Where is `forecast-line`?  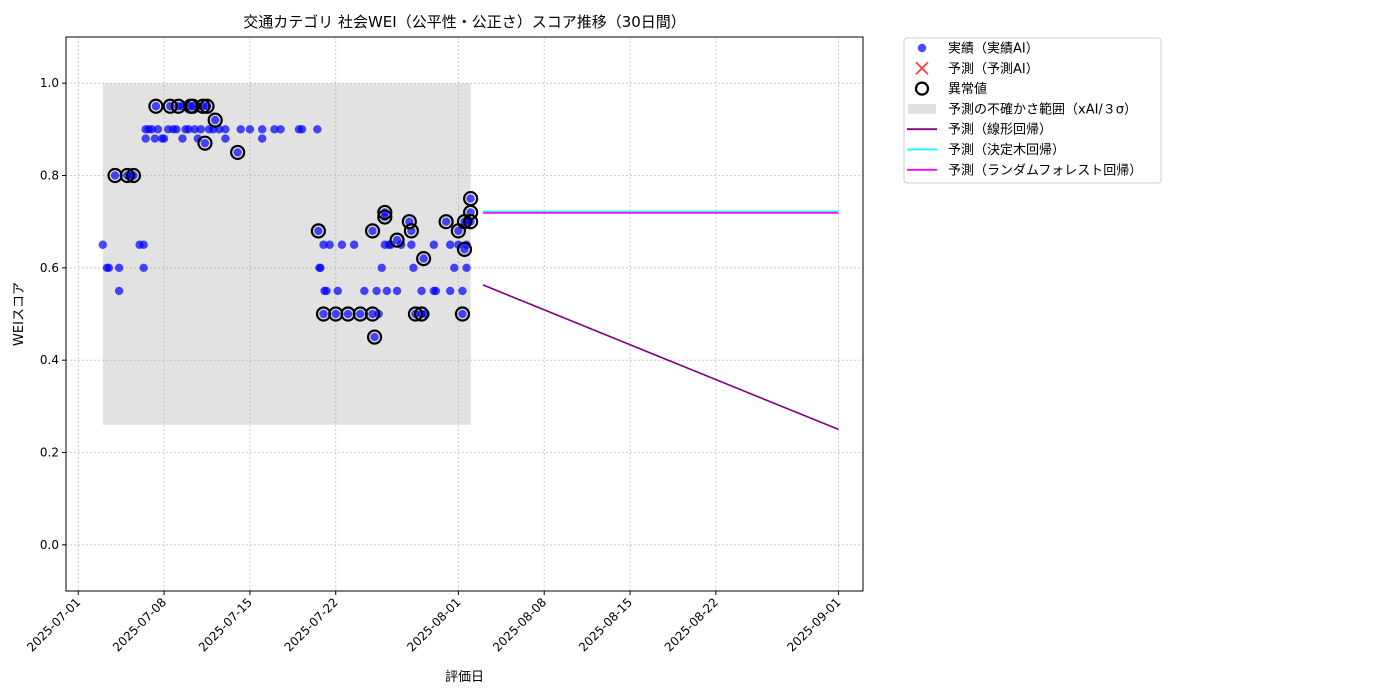 forecast-line is located at coordinates (660, 357).